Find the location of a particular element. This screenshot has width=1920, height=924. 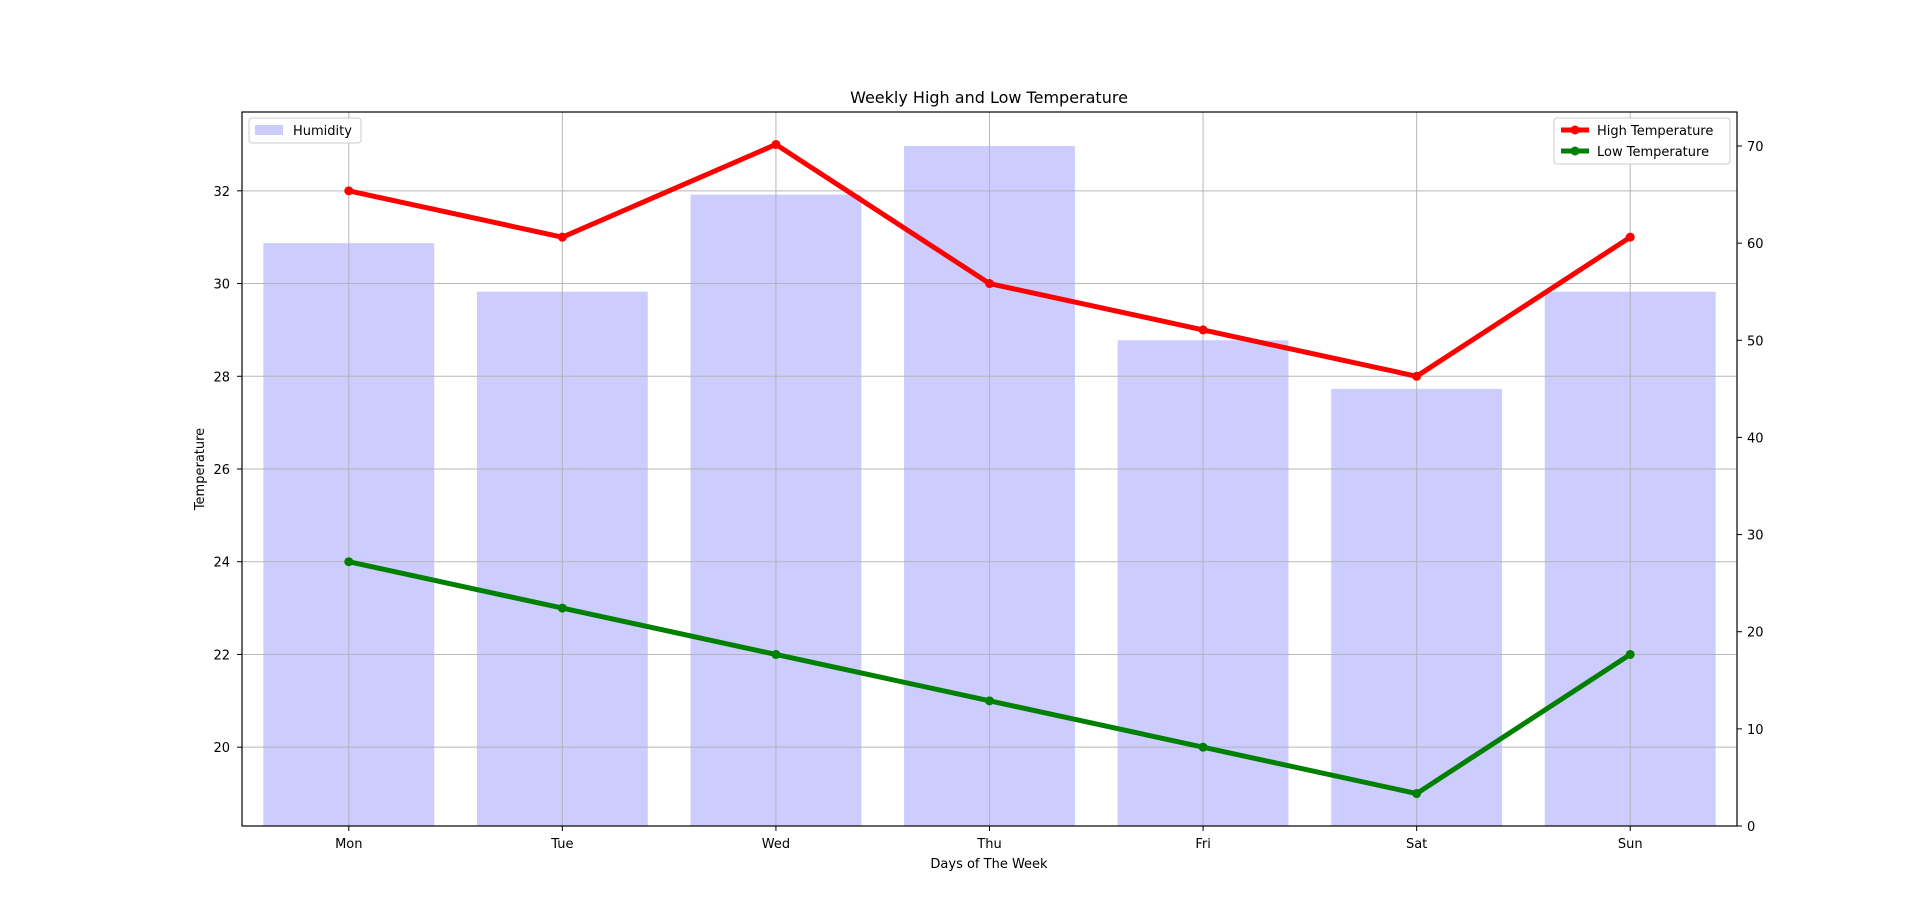

high-temperature-point-thu is located at coordinates (989, 284).